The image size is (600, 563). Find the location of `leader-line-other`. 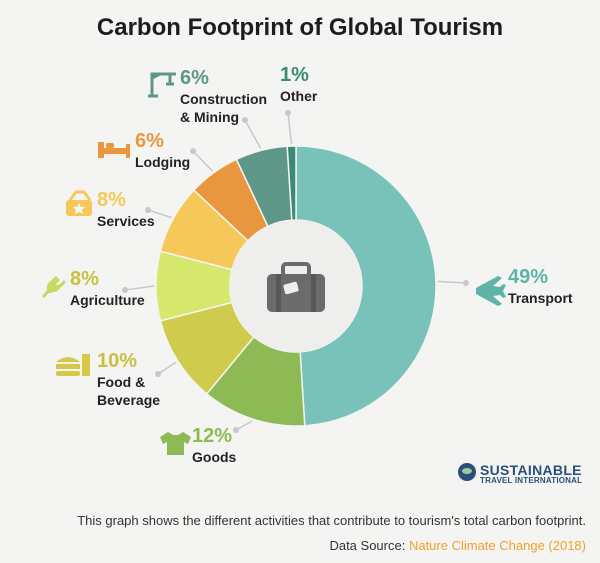

leader-line-other is located at coordinates (290, 128).